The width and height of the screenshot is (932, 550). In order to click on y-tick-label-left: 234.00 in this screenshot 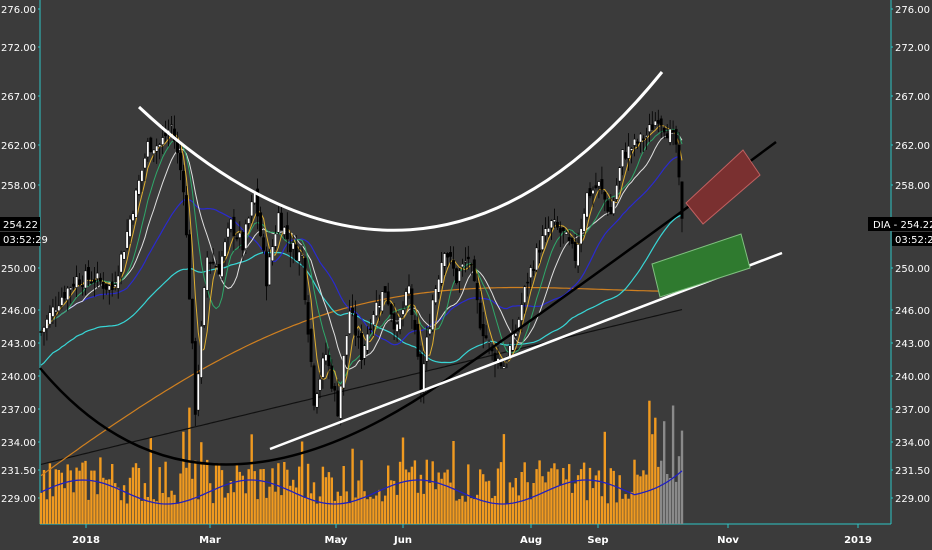, I will do `click(18, 443)`.